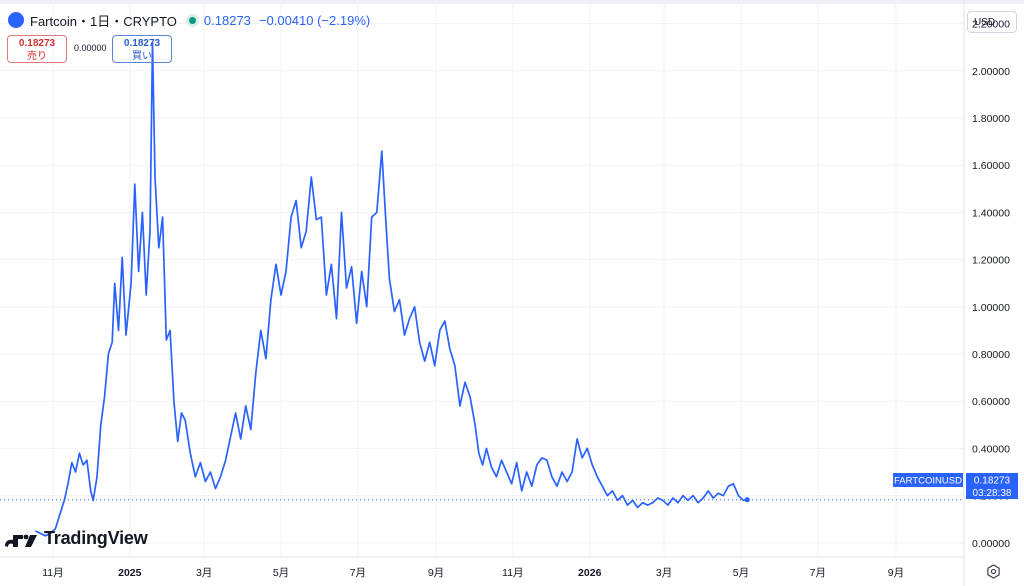  I want to click on price-tick-label: 1.80000, so click(991, 119).